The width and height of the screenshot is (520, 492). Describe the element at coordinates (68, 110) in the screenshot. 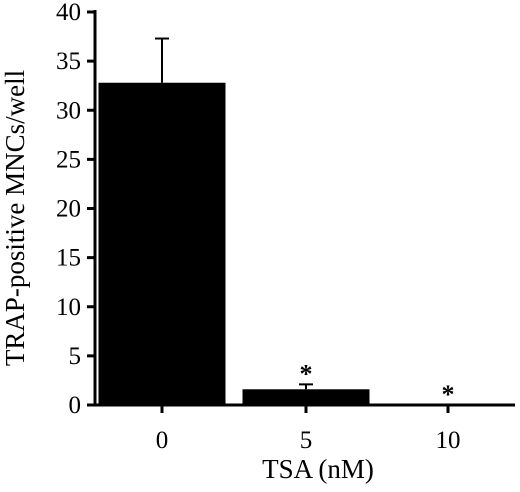

I see `y-tick-label: 30` at that location.